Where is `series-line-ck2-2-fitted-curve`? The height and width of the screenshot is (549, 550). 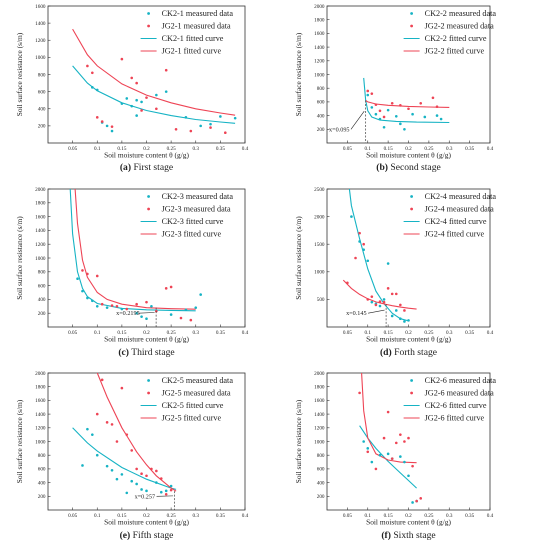 series-line-ck2-2-fitted-curve is located at coordinates (406, 100).